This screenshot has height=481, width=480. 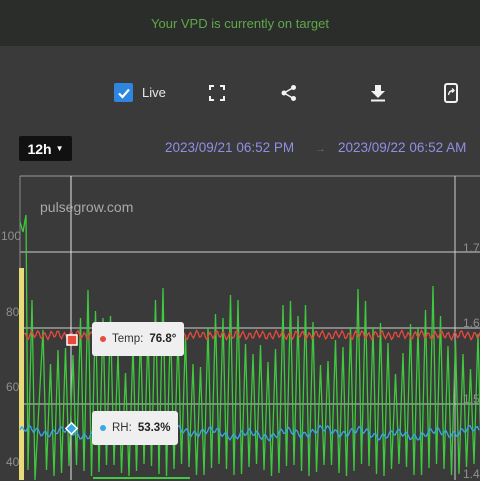 What do you see at coordinates (13, 387) in the screenshot?
I see `y-tick-left: 60` at bounding box center [13, 387].